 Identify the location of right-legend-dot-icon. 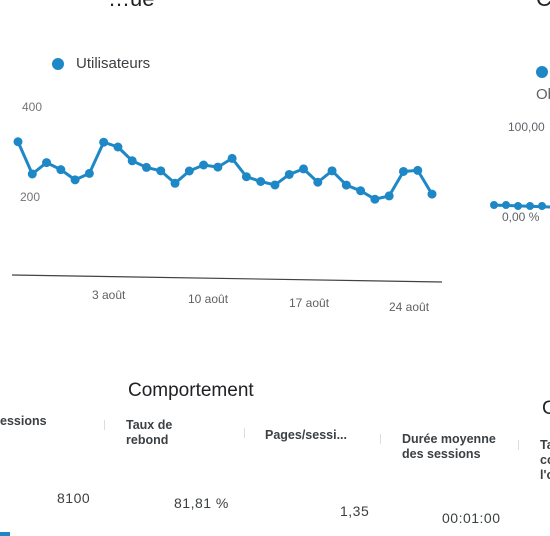
(542, 72).